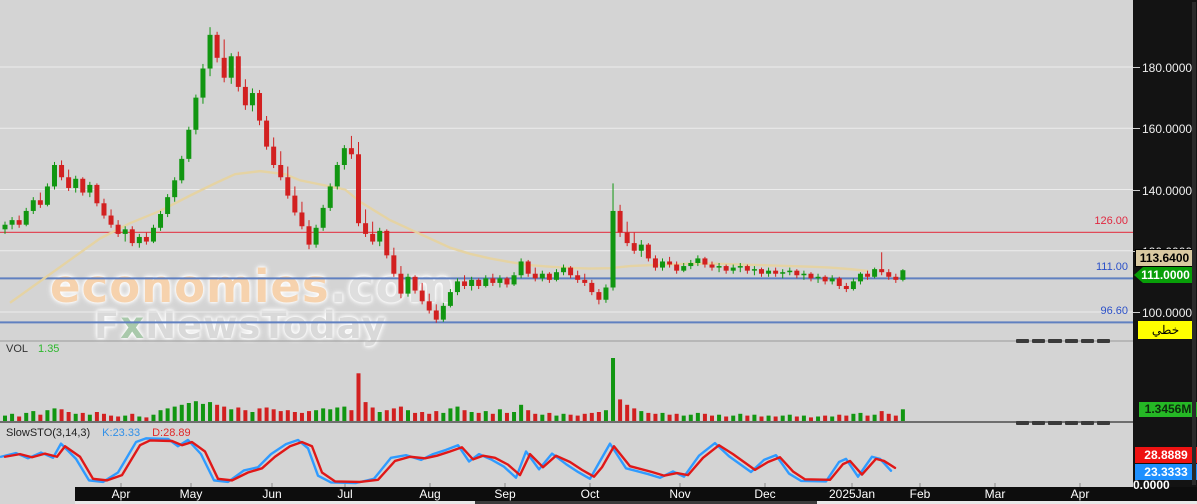 This screenshot has height=504, width=1197. I want to click on tick-dash, so click(1136, 312).